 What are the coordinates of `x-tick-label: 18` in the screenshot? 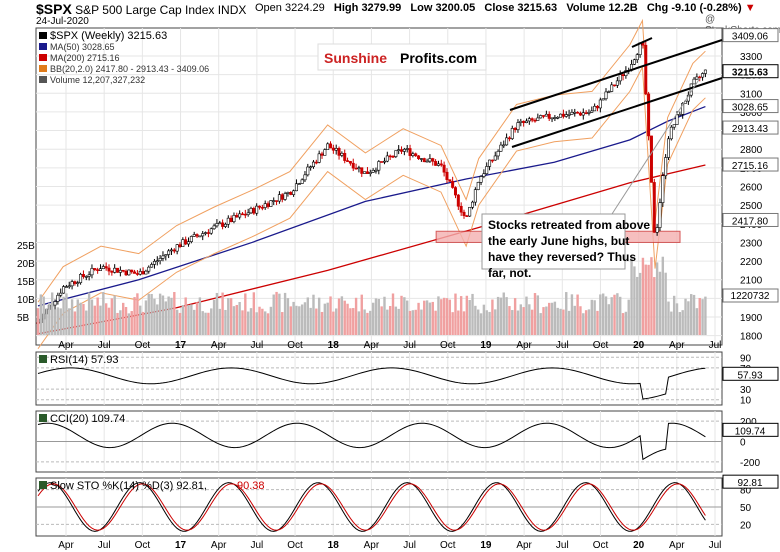 It's located at (334, 345).